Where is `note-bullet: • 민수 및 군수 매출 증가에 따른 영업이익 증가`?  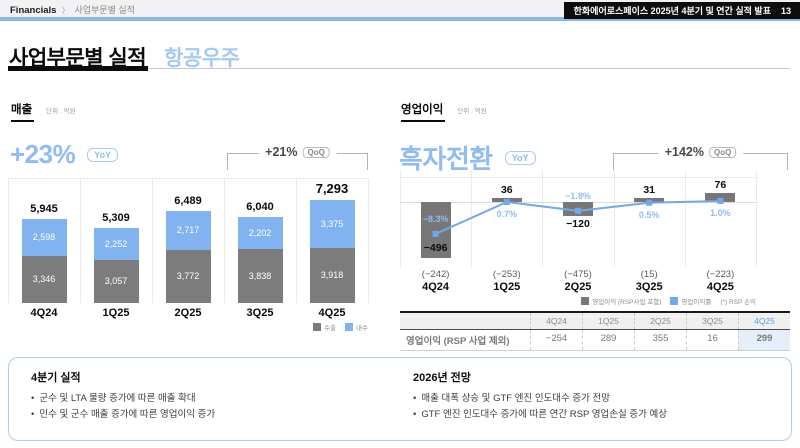
note-bullet: • 민수 및 군수 매출 증가에 따른 영업이익 증가 is located at coordinates (123, 415).